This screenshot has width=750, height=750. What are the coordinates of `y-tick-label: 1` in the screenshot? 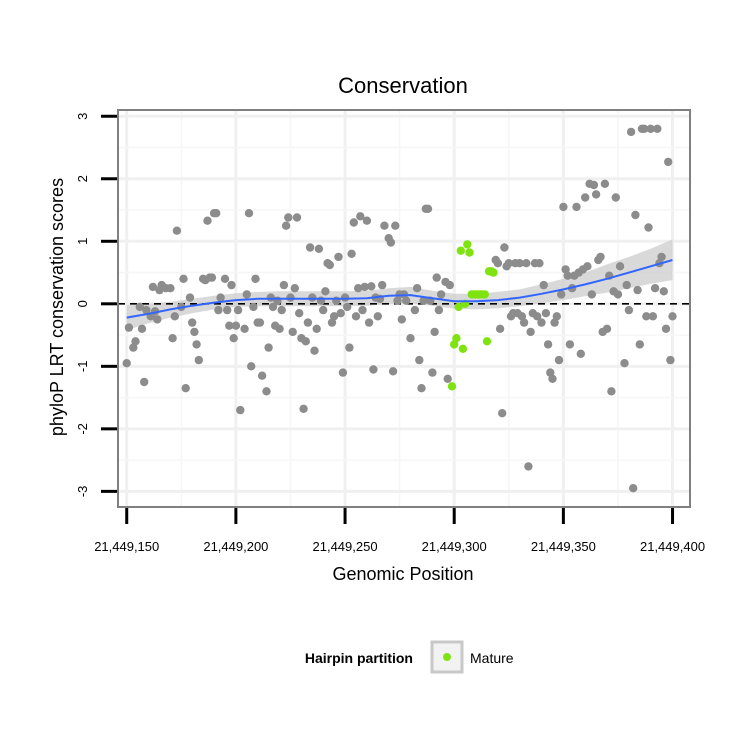 It's located at (82, 241).